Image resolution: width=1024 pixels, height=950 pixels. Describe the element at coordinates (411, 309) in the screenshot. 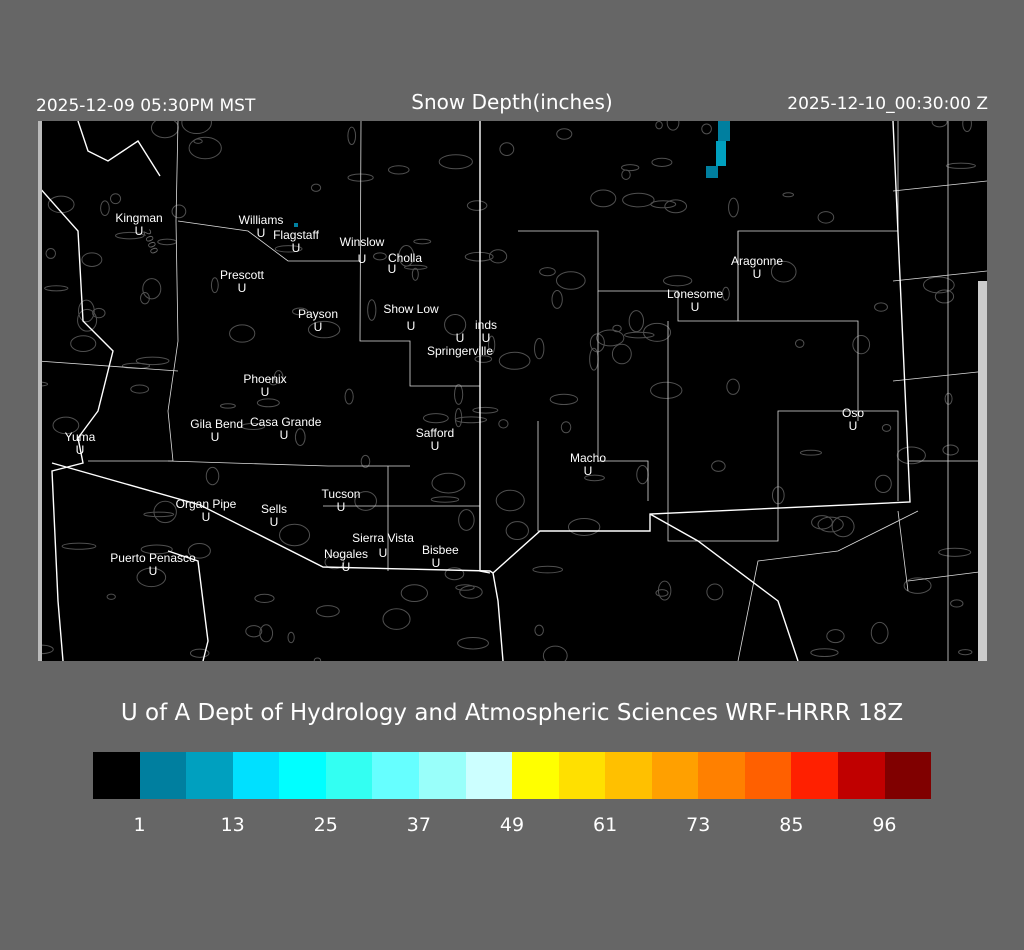

I see `city-label: Show Low` at that location.